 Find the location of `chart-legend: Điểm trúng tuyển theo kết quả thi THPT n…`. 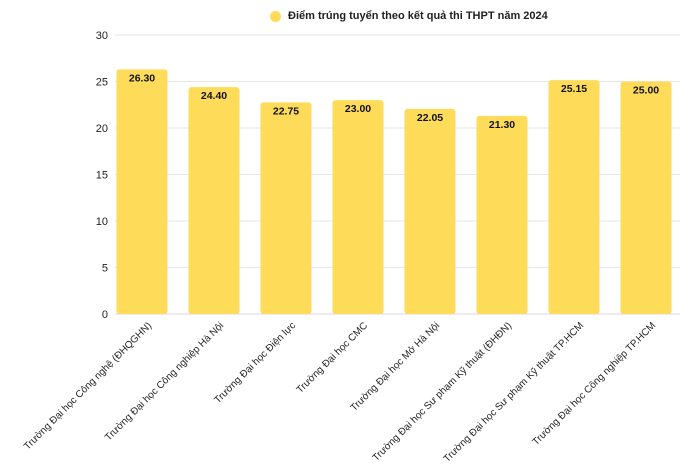

chart-legend: Điểm trúng tuyển theo kết quả thi THPT n… is located at coordinates (409, 16).